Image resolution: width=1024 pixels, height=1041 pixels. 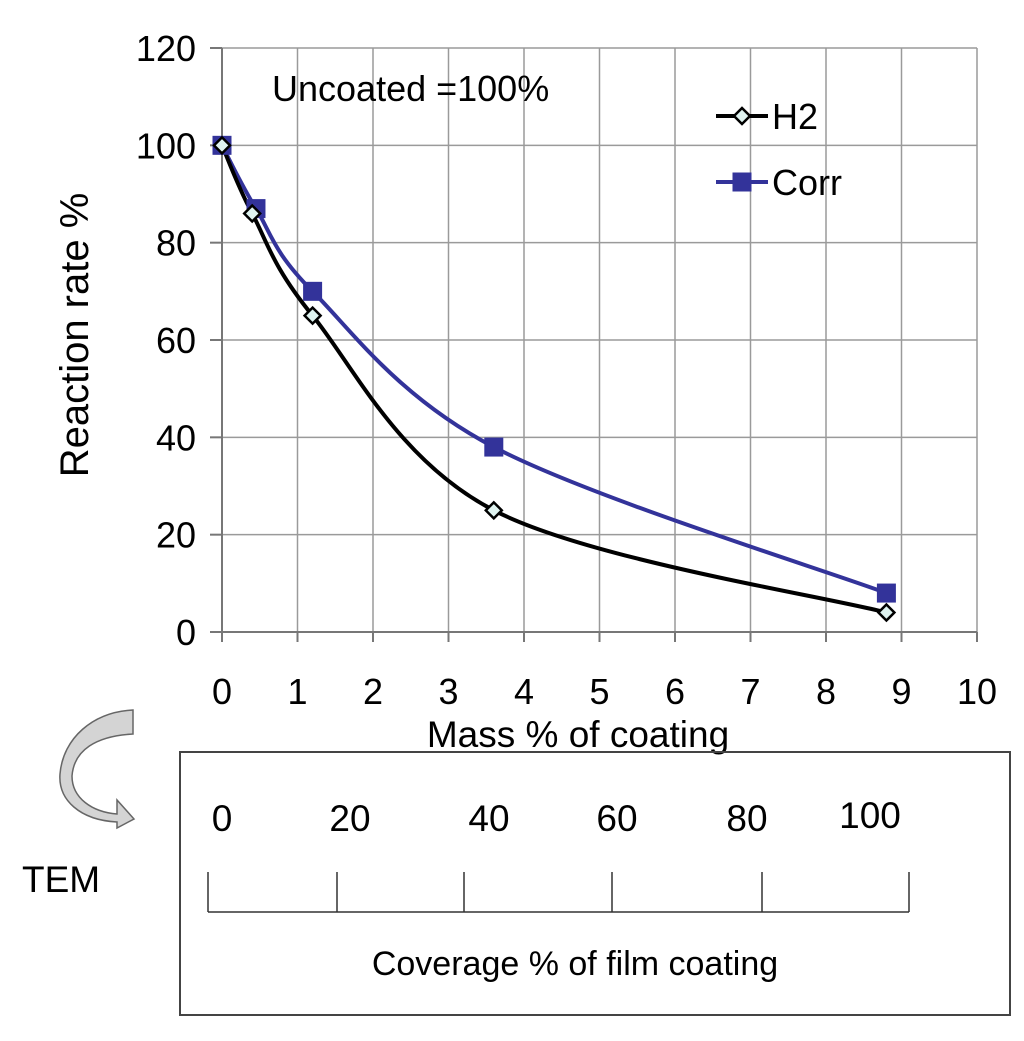 I want to click on coverage-label-2: 40, so click(x=488, y=818).